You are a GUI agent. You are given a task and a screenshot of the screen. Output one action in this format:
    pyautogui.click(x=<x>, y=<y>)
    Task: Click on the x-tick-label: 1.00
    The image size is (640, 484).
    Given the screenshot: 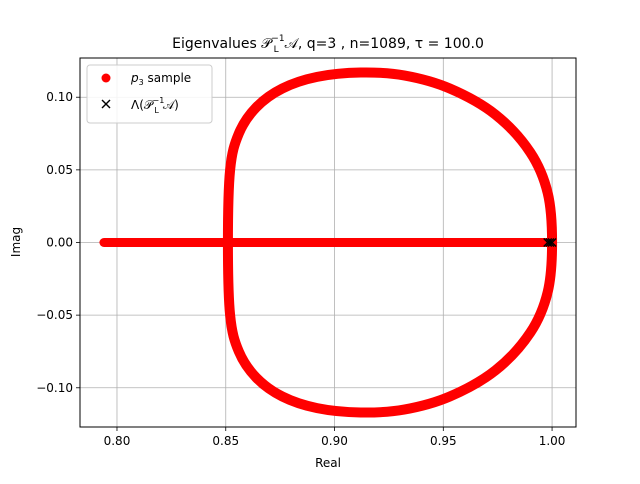 What is the action you would take?
    pyautogui.click(x=552, y=441)
    